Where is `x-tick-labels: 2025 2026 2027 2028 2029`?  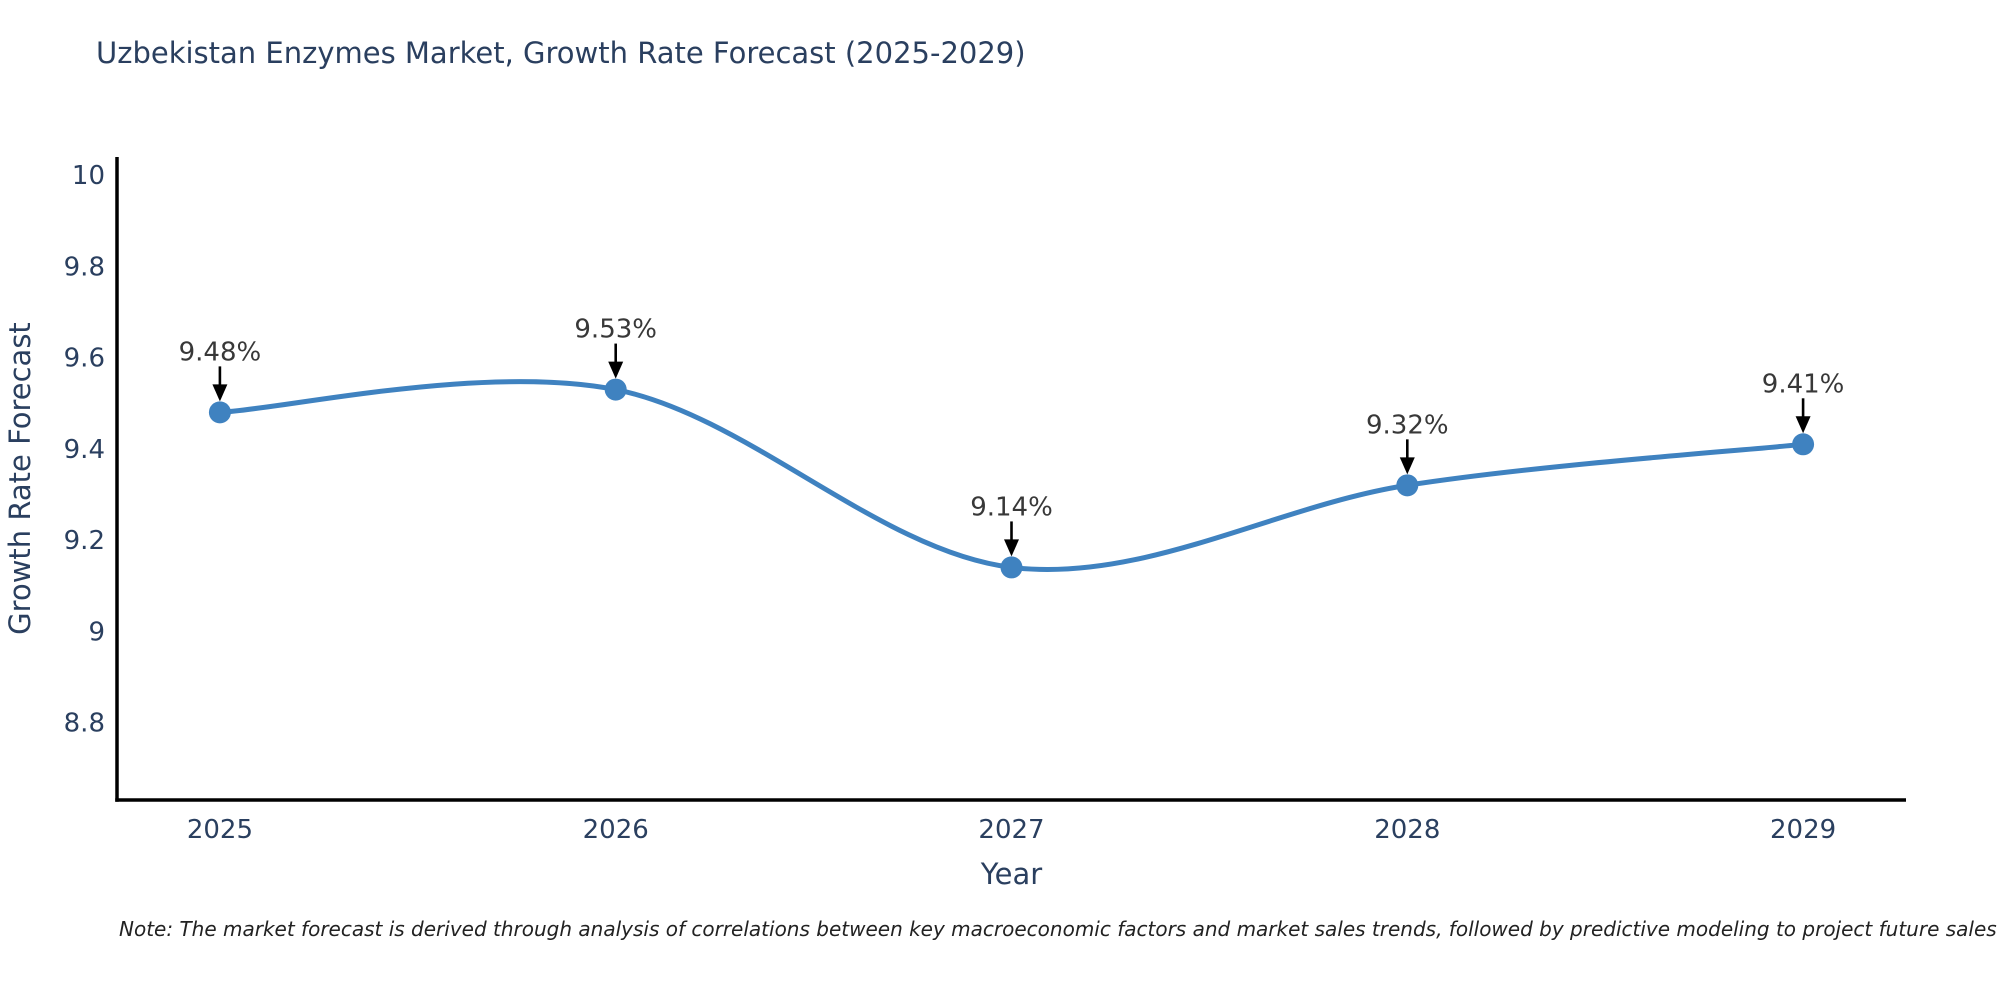 x-tick-labels: 2025 2026 2027 2028 2029 is located at coordinates (1011, 830).